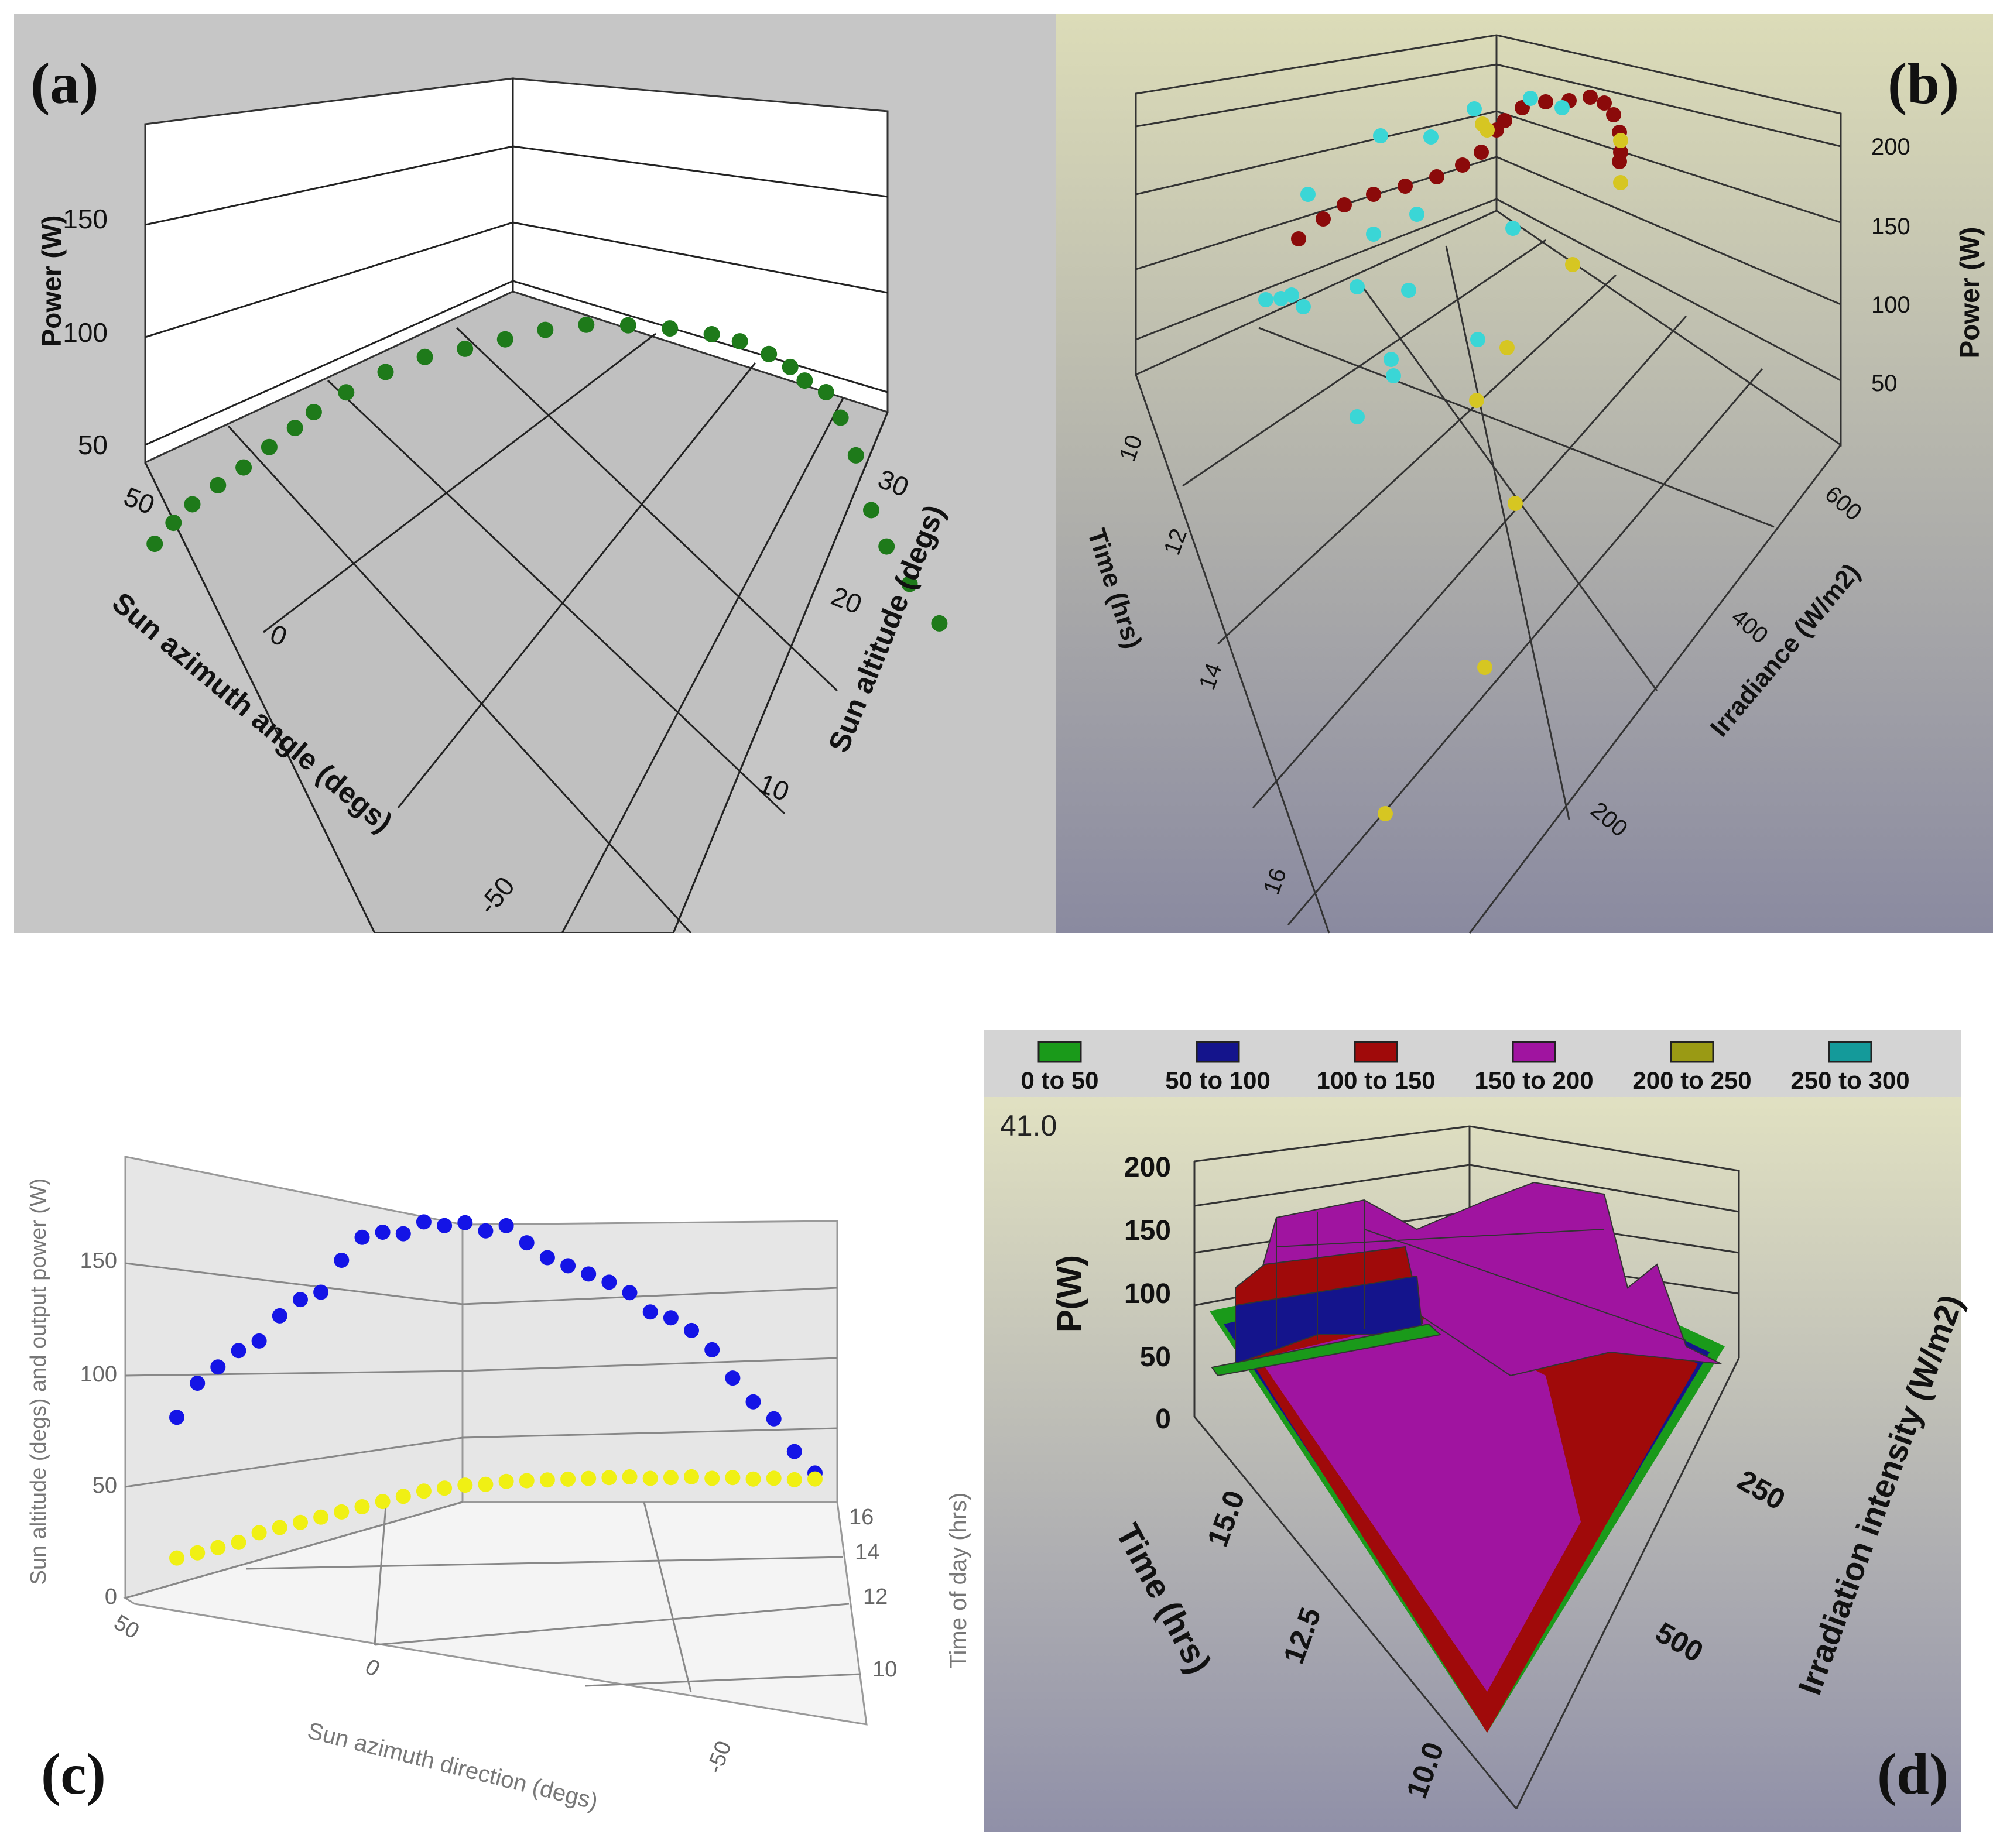 The image size is (1993, 1848). Describe the element at coordinates (1913, 1773) in the screenshot. I see `panel-d-letter: (d)` at that location.